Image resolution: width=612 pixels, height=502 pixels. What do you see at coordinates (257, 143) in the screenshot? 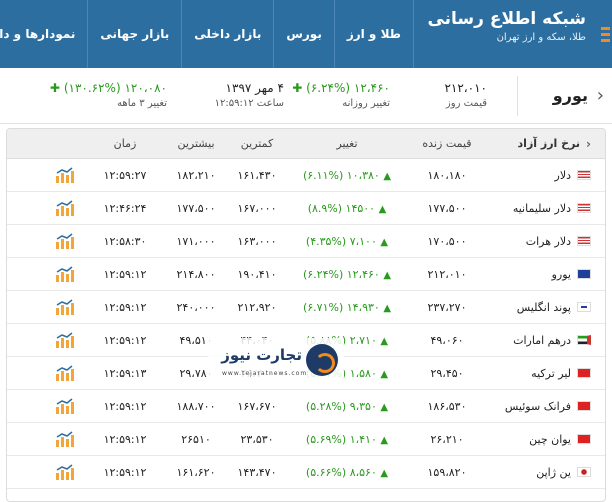
I see `header-min: کمترین` at bounding box center [257, 143].